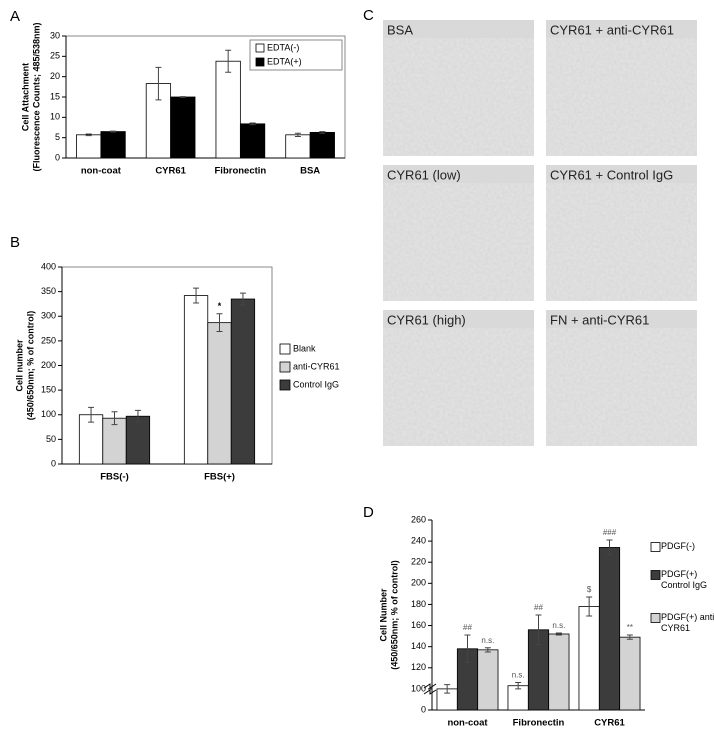  Describe the element at coordinates (418, 540) in the screenshot. I see `y-tick-label: 240` at that location.